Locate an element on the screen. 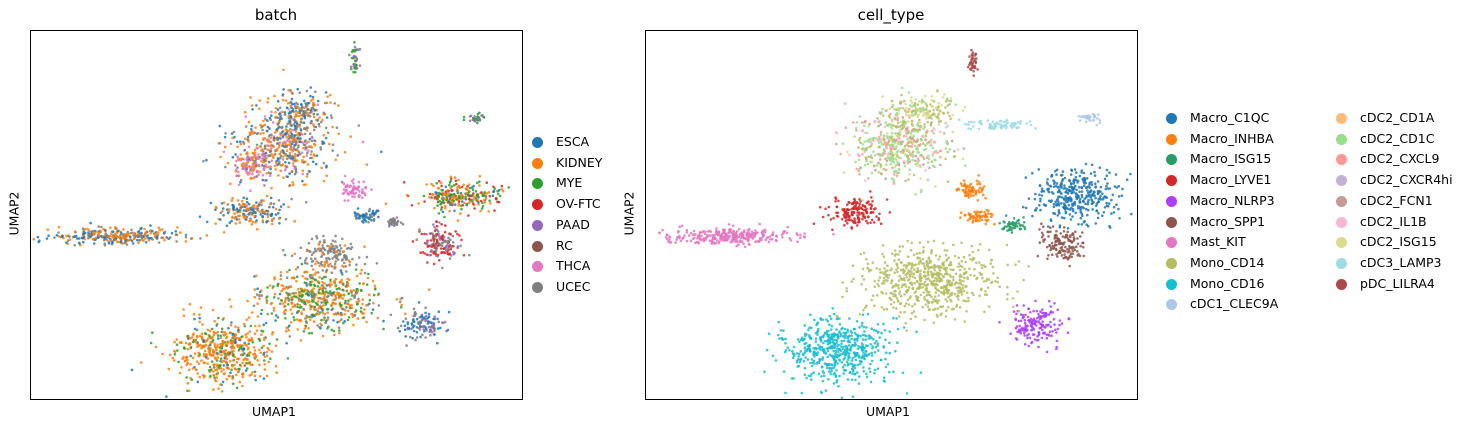 The height and width of the screenshot is (429, 1473). legend-label: ESCA is located at coordinates (573, 141).